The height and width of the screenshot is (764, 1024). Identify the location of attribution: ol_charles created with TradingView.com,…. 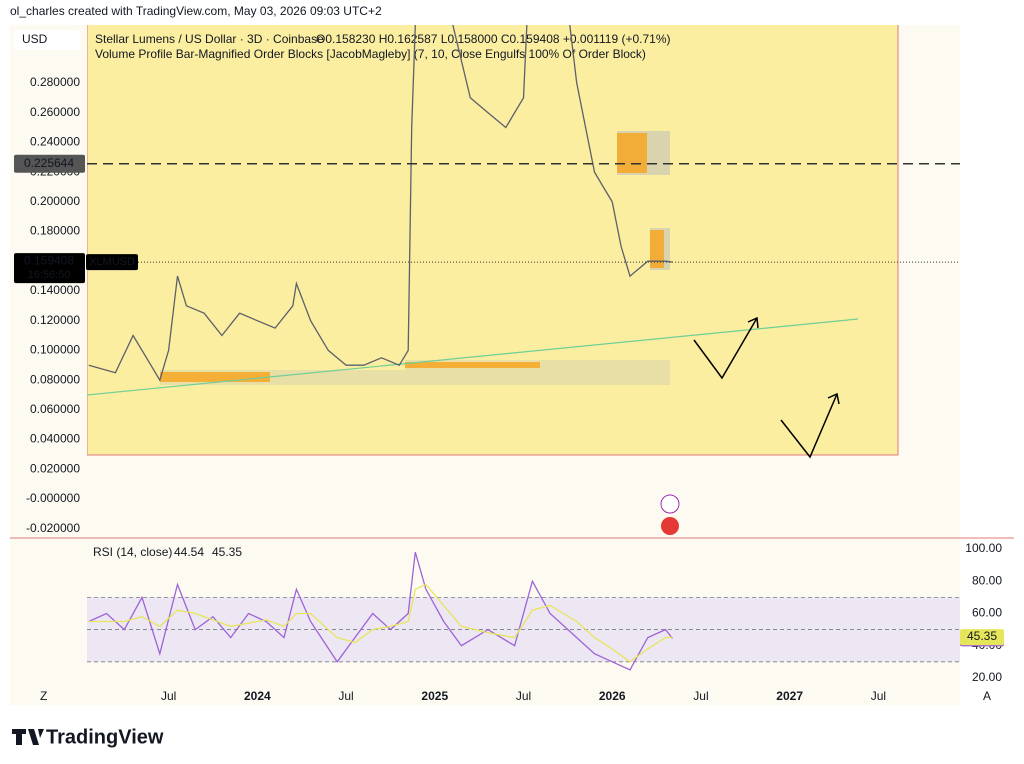
(196, 11).